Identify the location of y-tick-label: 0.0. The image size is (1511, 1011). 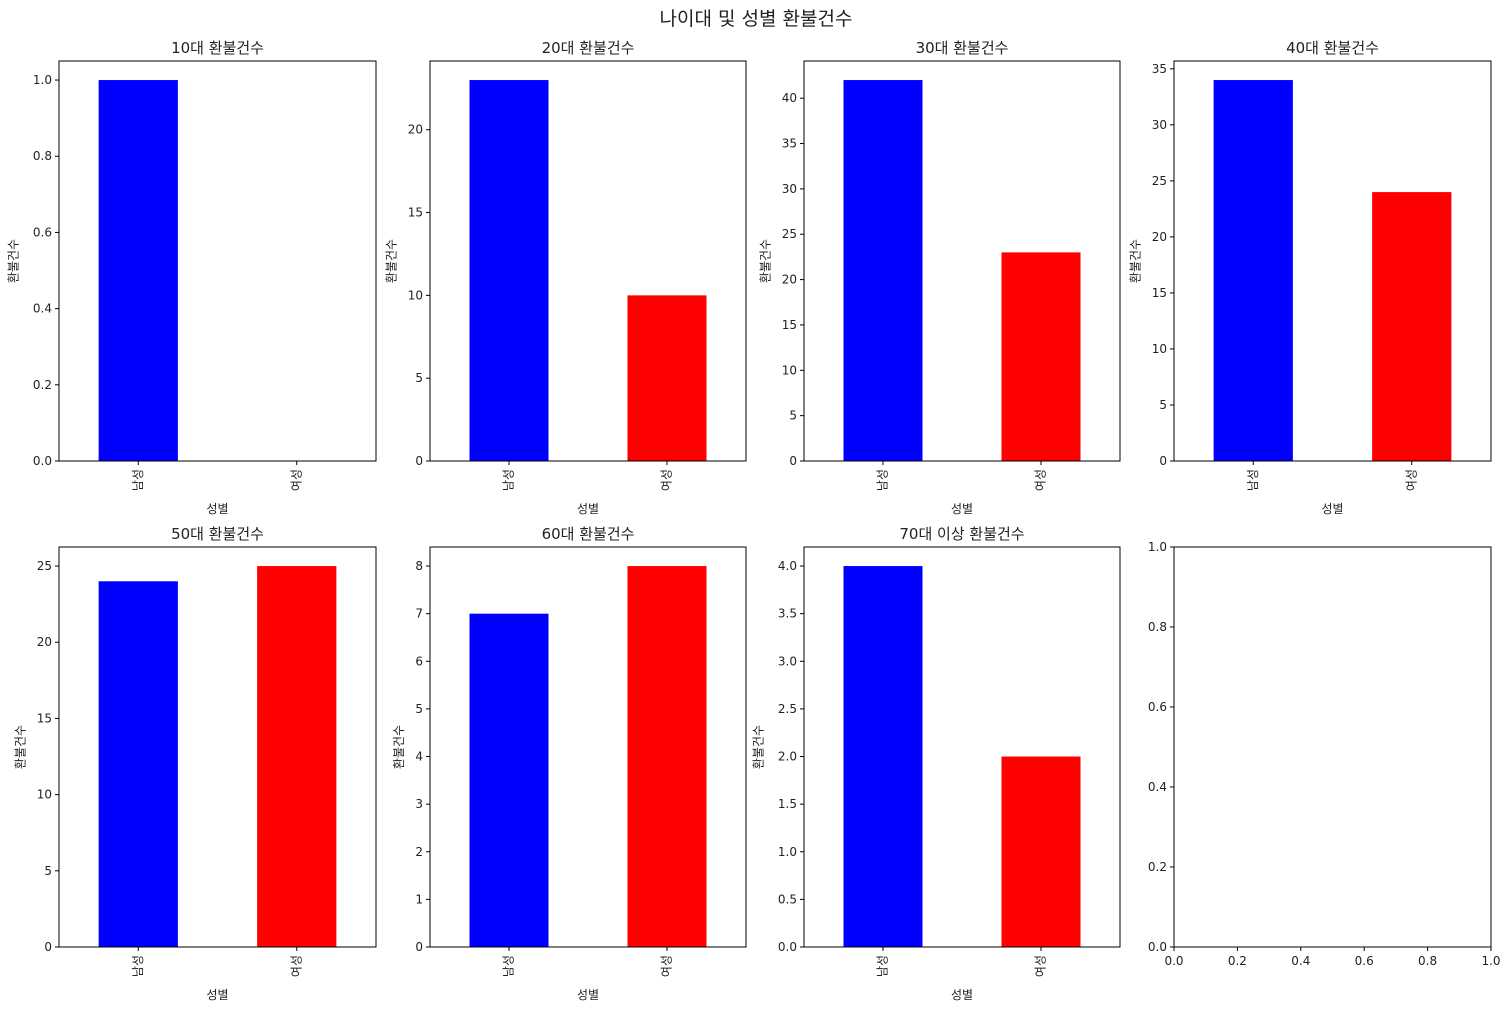
(1157, 947).